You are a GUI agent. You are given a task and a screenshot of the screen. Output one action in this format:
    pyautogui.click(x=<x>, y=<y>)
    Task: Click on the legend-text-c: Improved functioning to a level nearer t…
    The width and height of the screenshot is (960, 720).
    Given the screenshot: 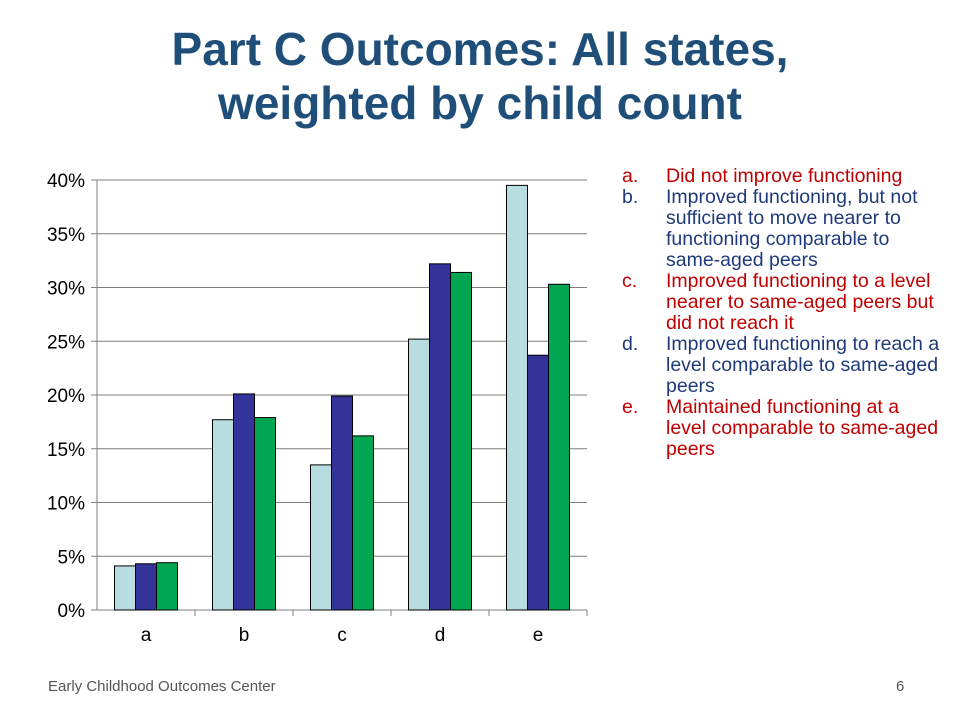 What is the action you would take?
    pyautogui.click(x=800, y=302)
    